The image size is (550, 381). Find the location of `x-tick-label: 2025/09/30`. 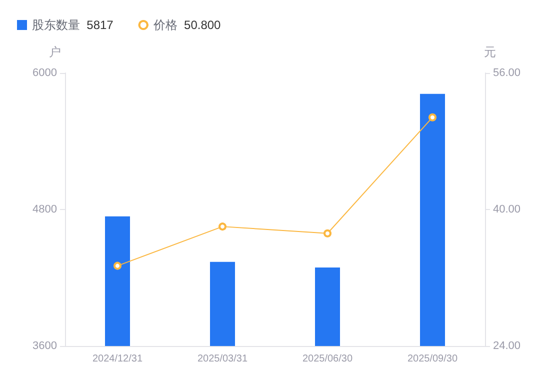

x-tick-label: 2025/09/30 is located at coordinates (432, 359).